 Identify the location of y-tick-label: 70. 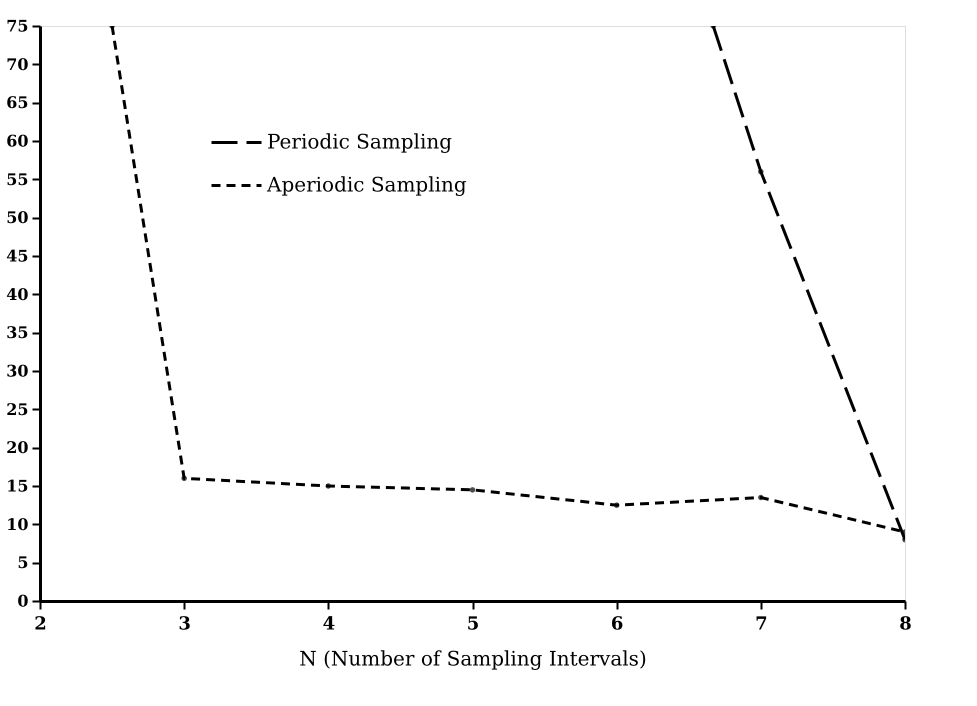
(17, 64).